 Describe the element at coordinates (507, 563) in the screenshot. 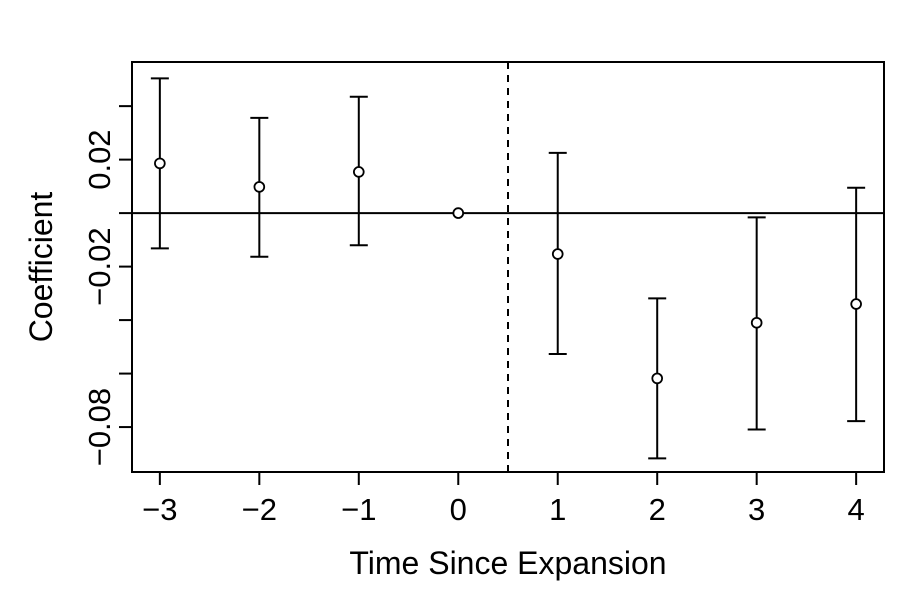

I see `x-axis-title: Time Since Expansion` at that location.